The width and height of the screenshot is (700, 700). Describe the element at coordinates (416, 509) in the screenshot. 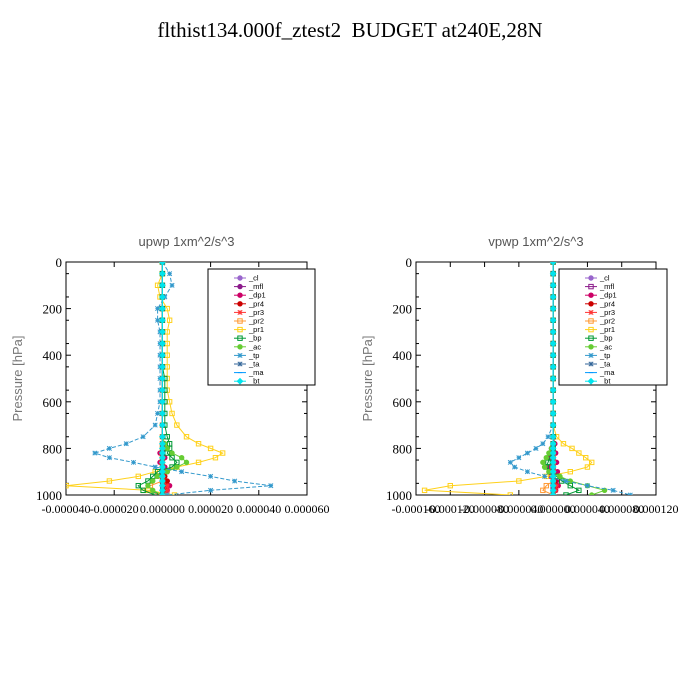

I see `x-tick-label: -0.000160` at that location.